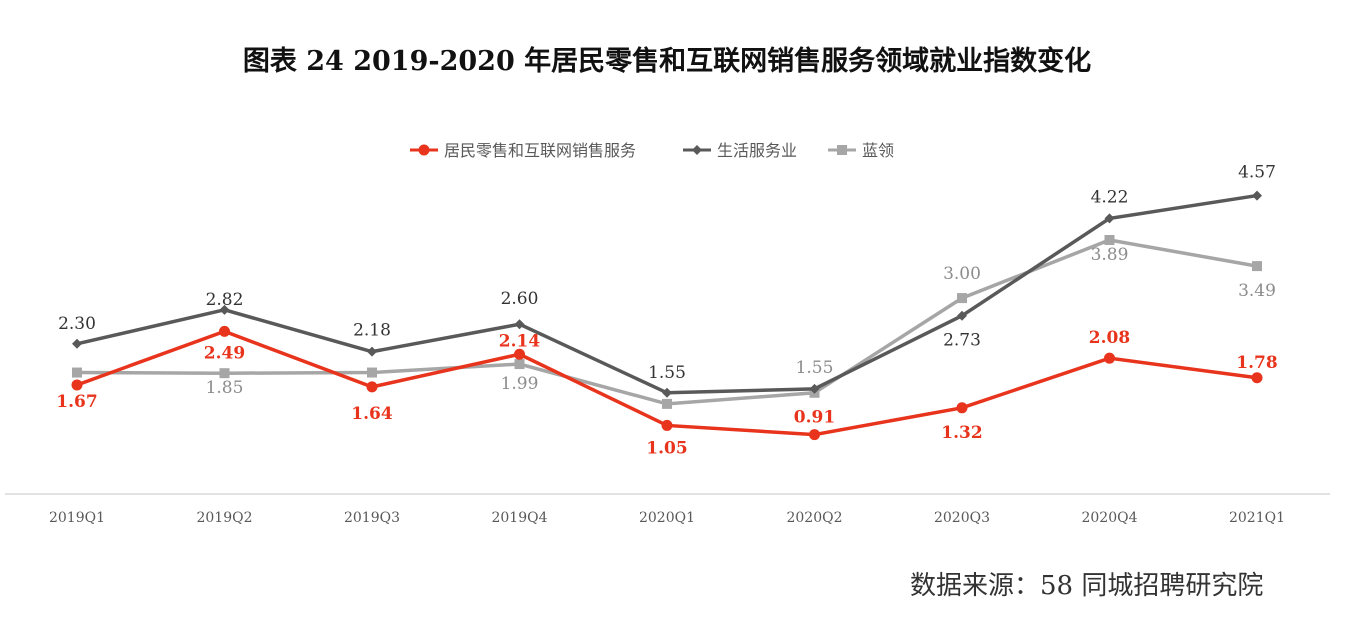 The height and width of the screenshot is (630, 1362). What do you see at coordinates (667, 518) in the screenshot?
I see `x-tick-label: 2020Q1` at bounding box center [667, 518].